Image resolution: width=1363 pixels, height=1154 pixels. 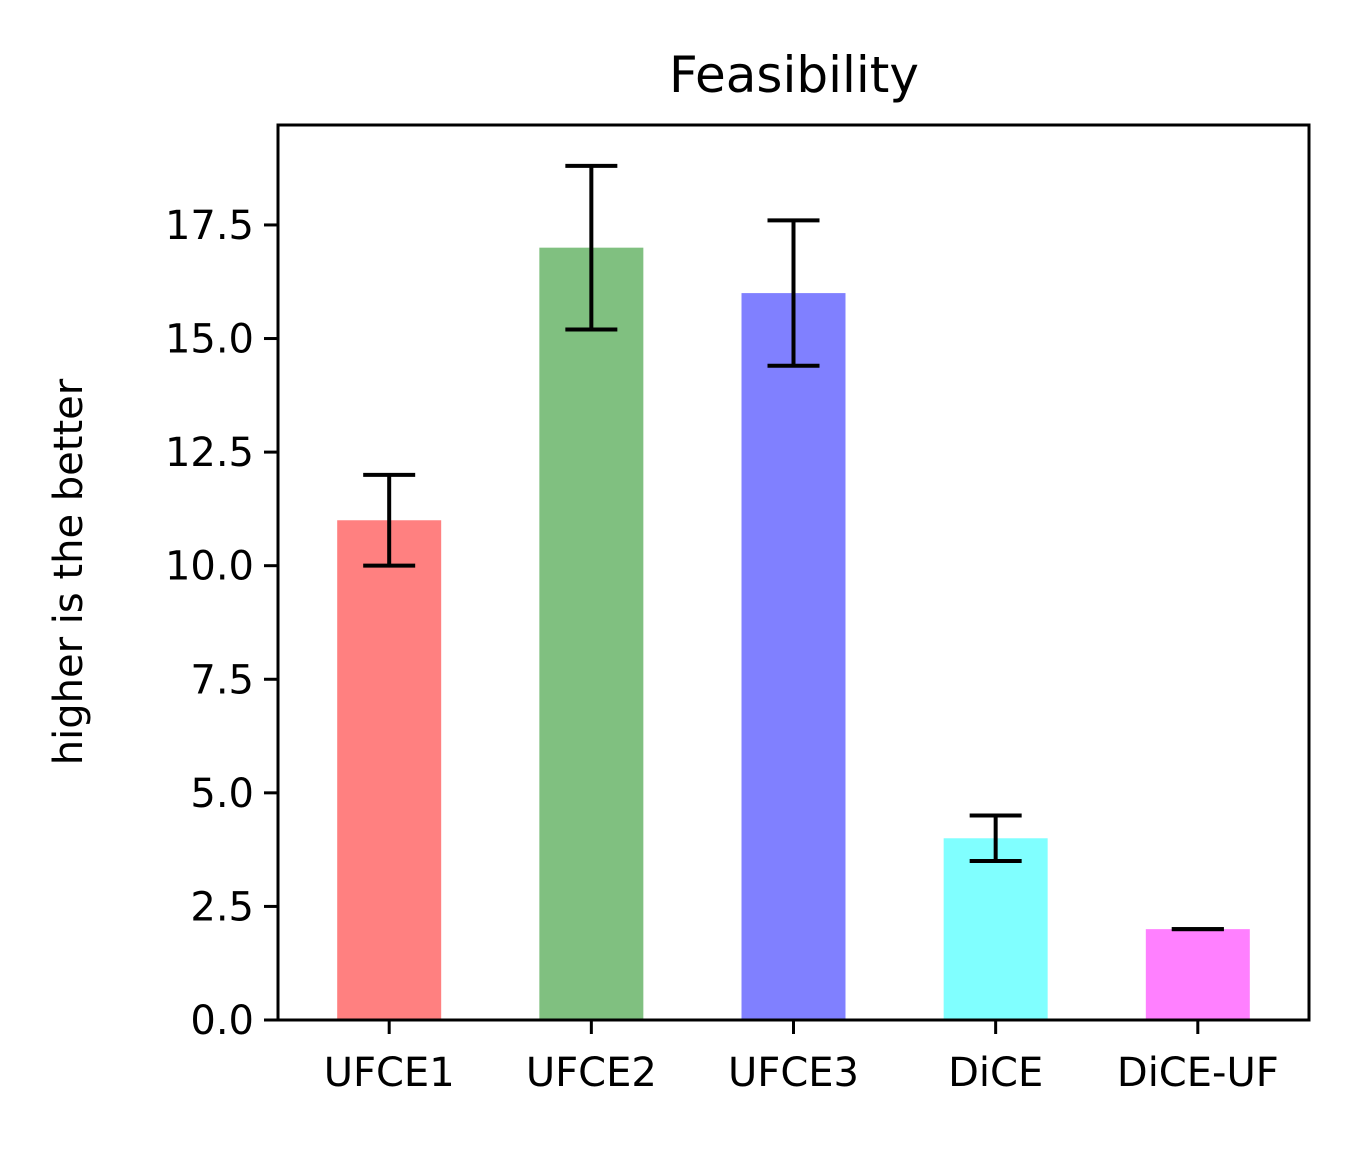 What do you see at coordinates (222, 680) in the screenshot?
I see `y-tick-label-7.5: 7.5` at bounding box center [222, 680].